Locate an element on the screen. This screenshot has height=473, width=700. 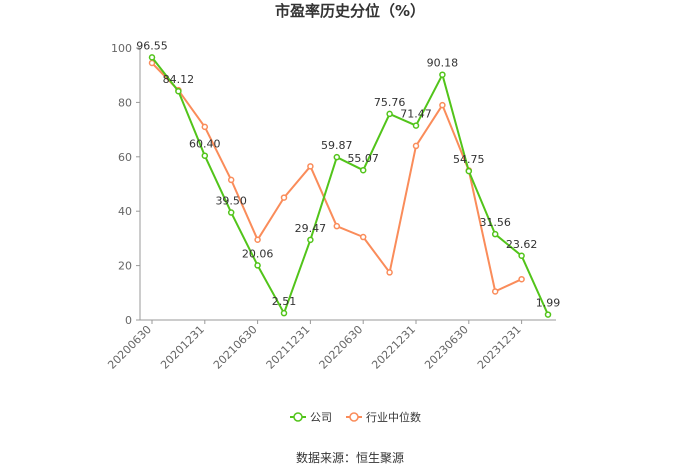
x-tick-label: 20221231 is located at coordinates (393, 347).